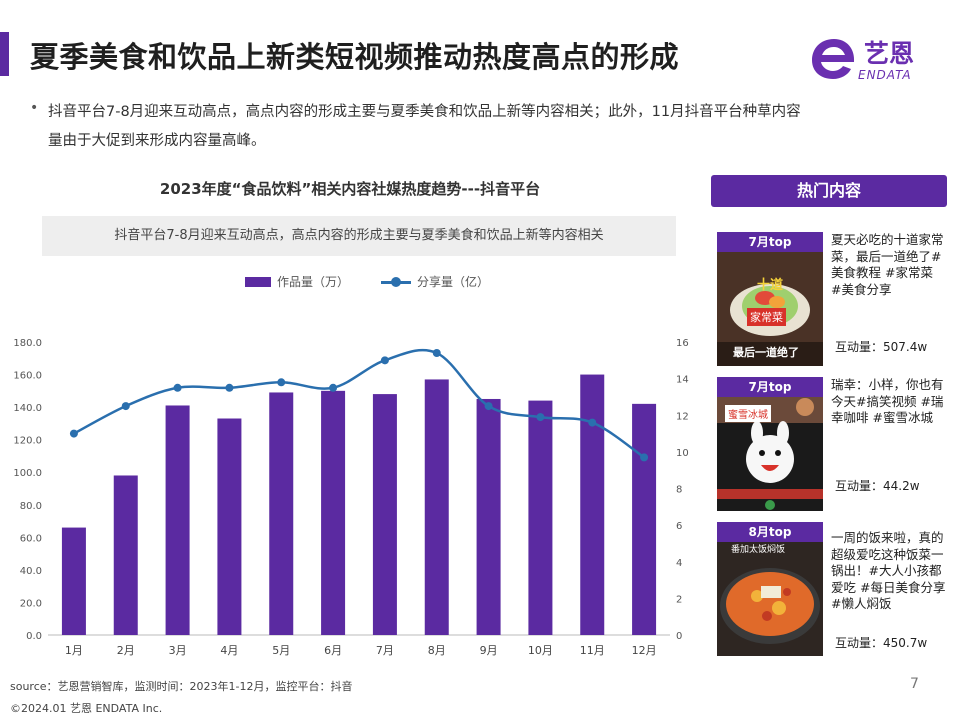 The width and height of the screenshot is (960, 720). What do you see at coordinates (74, 650) in the screenshot?
I see `x-tick-label: 1月` at bounding box center [74, 650].